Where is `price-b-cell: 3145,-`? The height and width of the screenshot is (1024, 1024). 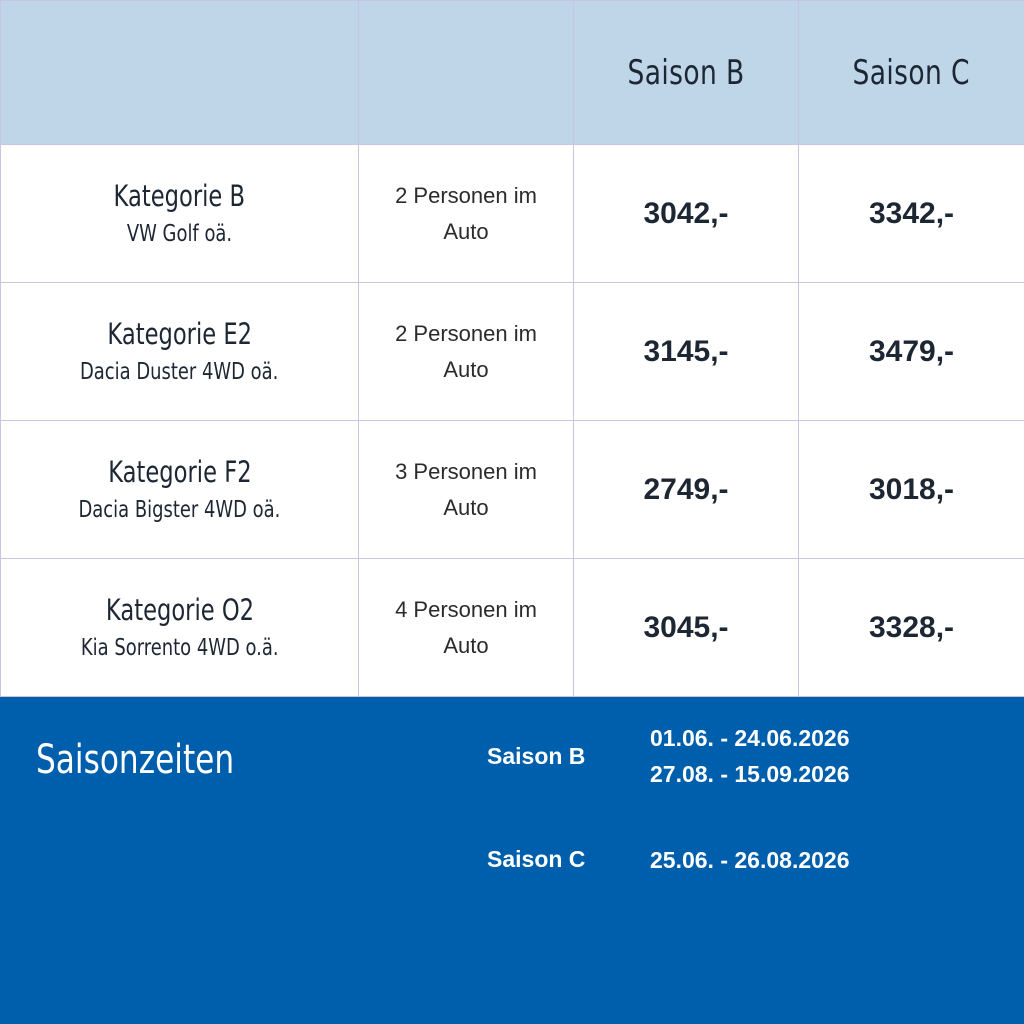
price-b-cell: 3145,- is located at coordinates (686, 351).